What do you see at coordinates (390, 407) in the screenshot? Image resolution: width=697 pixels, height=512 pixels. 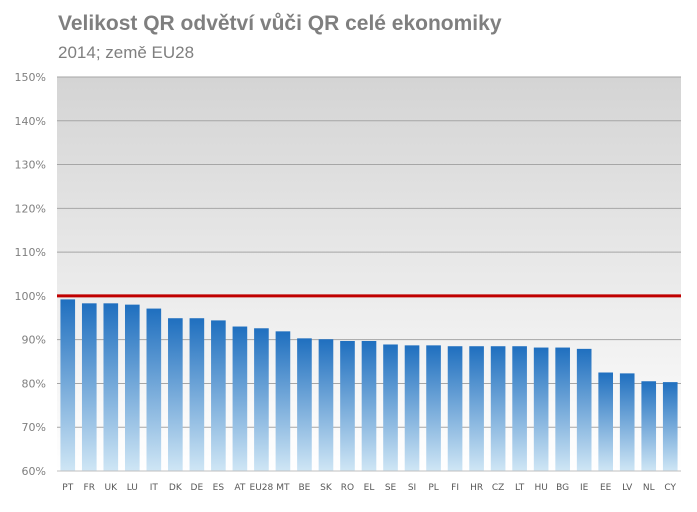 I see `bar-se` at bounding box center [390, 407].